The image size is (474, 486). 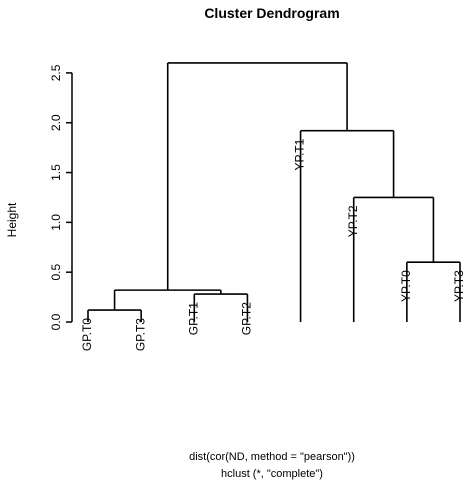 What do you see at coordinates (56, 321) in the screenshot?
I see `y-tick-label: 0.0` at bounding box center [56, 321].